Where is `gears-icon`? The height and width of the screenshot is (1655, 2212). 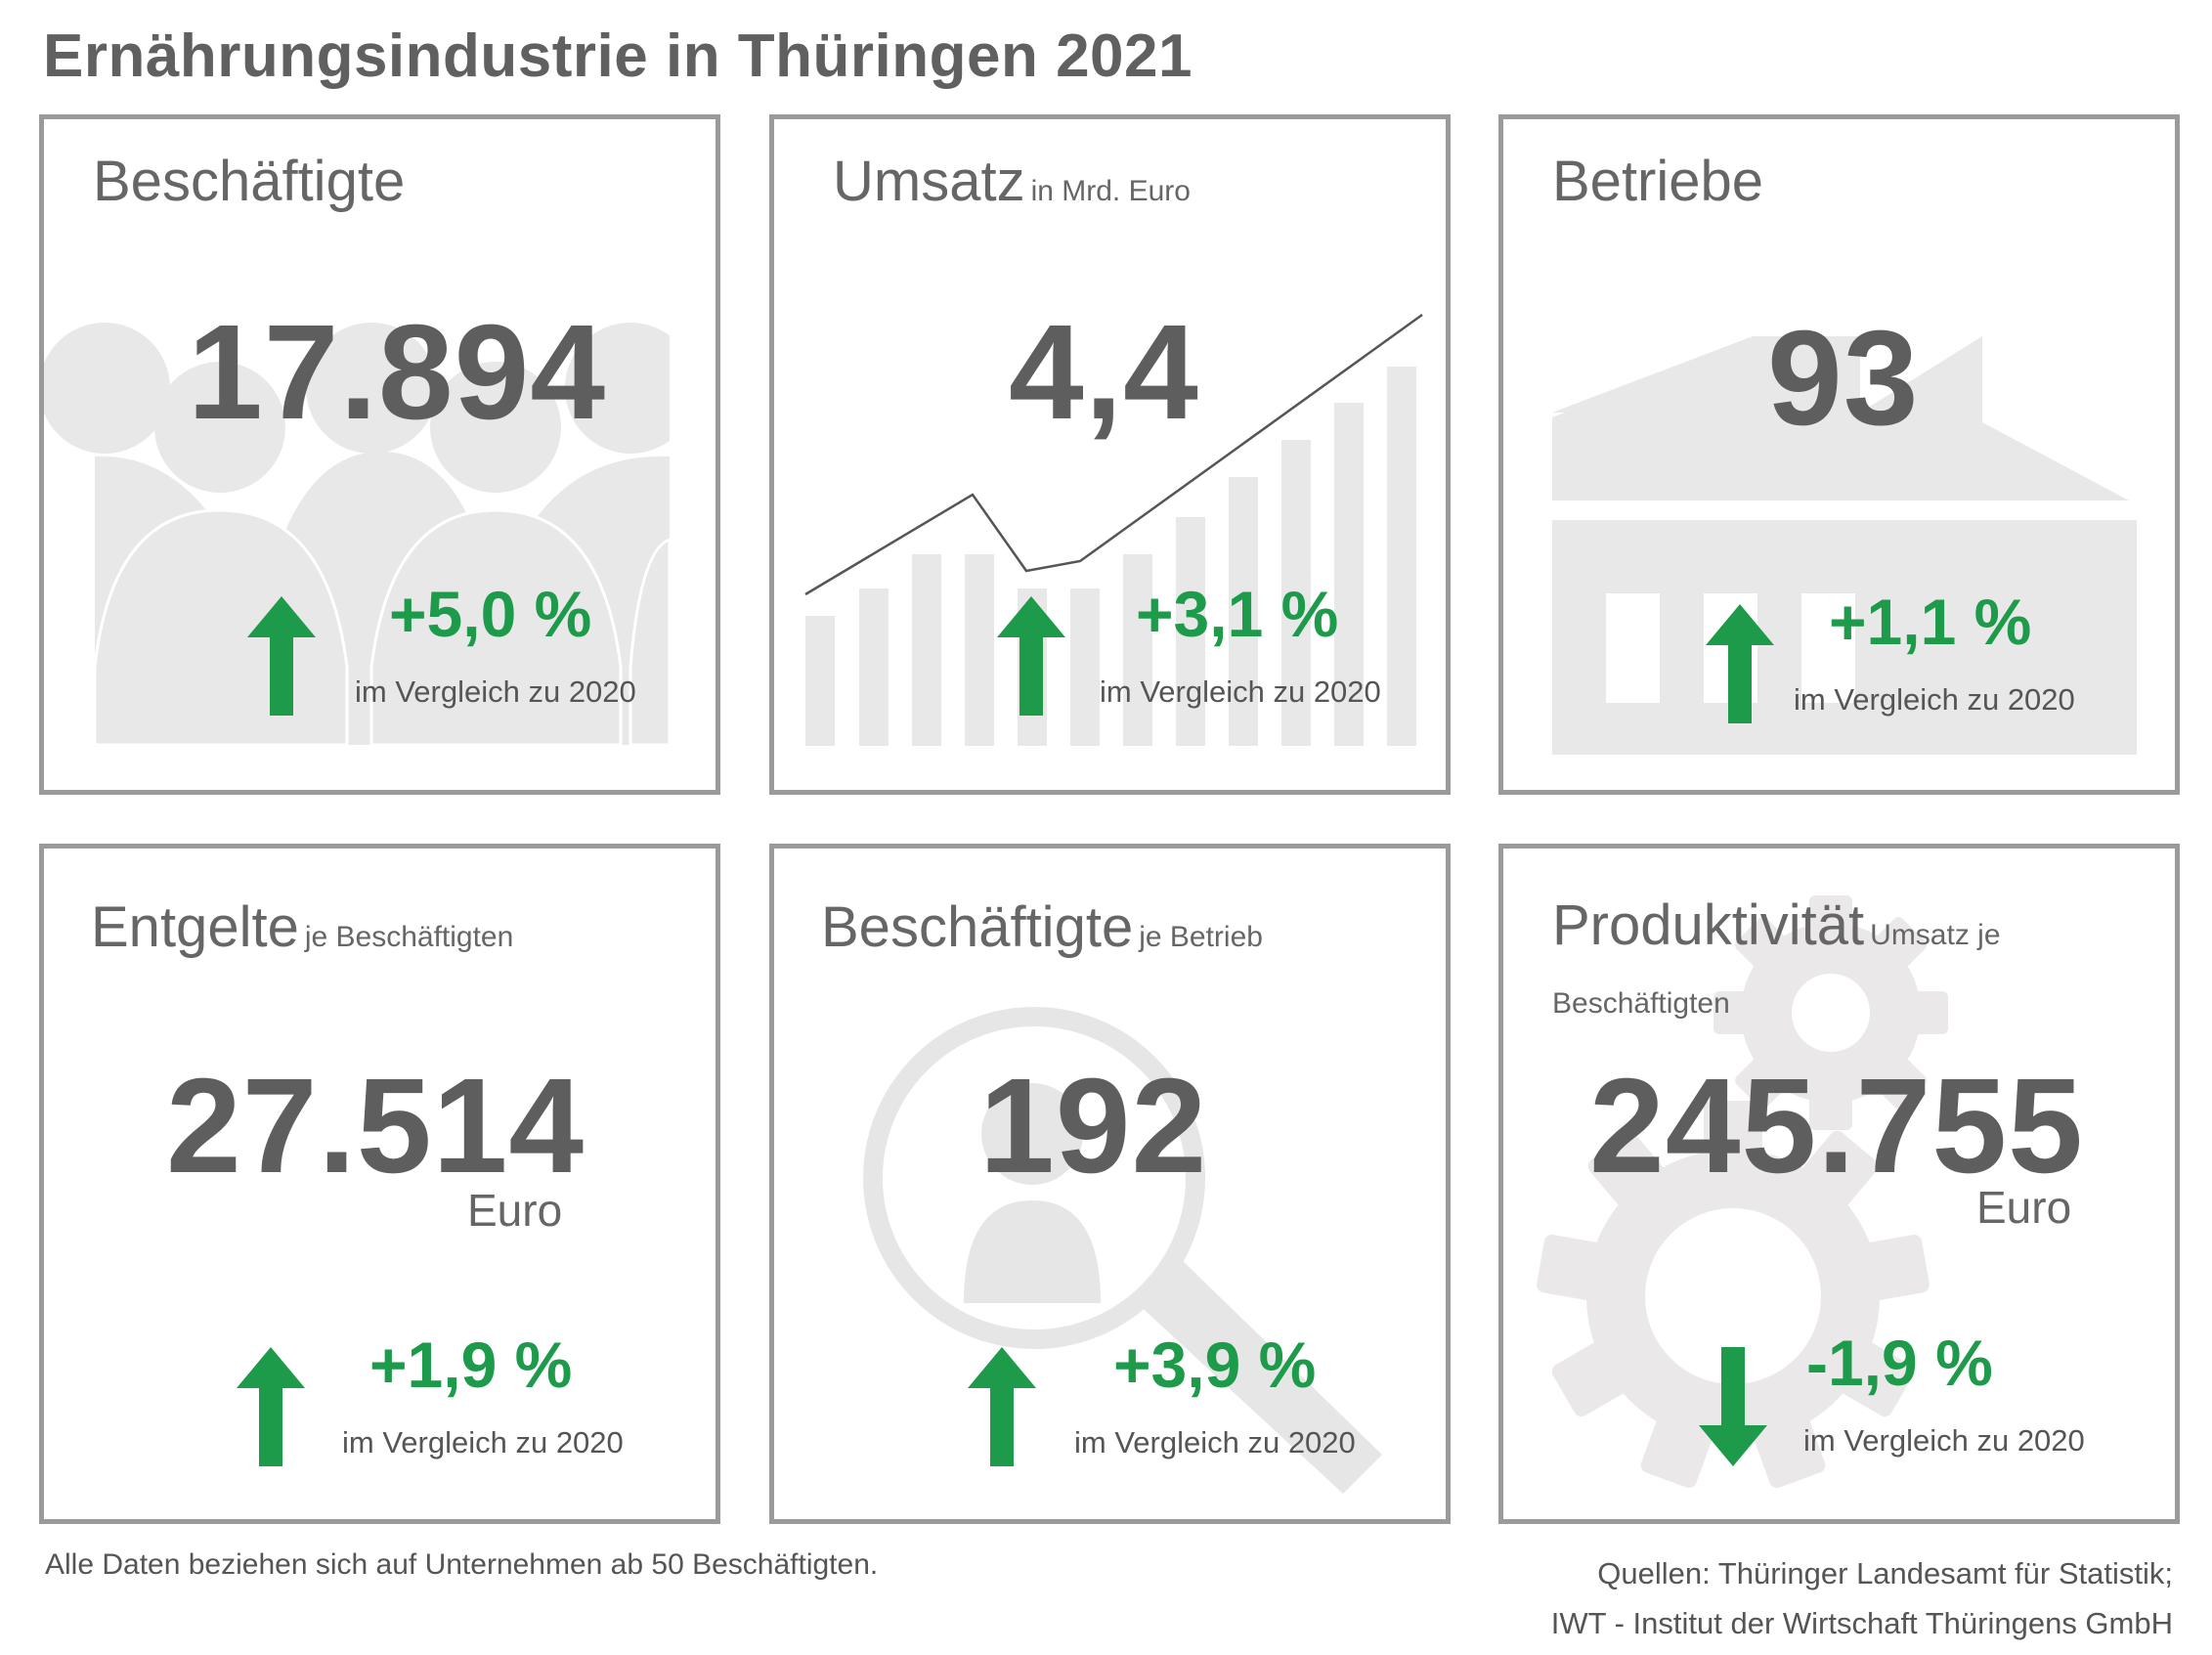
gears-icon is located at coordinates (1742, 1191).